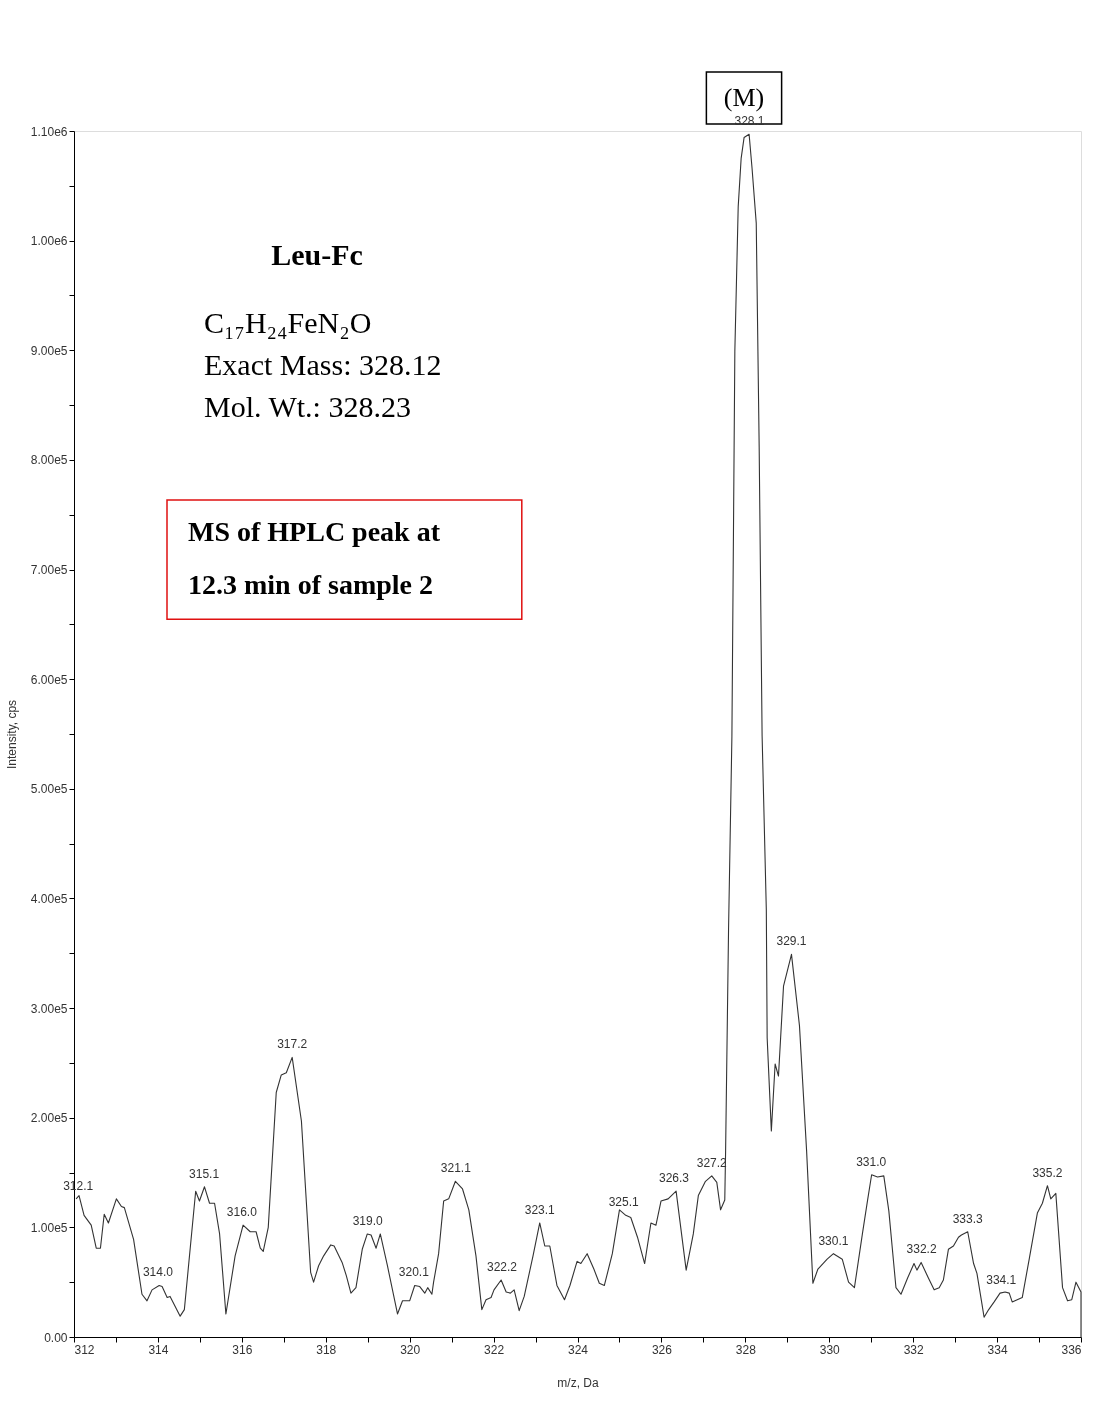  What do you see at coordinates (49, 241) in the screenshot?
I see `y-tick-label: 1.00e6` at bounding box center [49, 241].